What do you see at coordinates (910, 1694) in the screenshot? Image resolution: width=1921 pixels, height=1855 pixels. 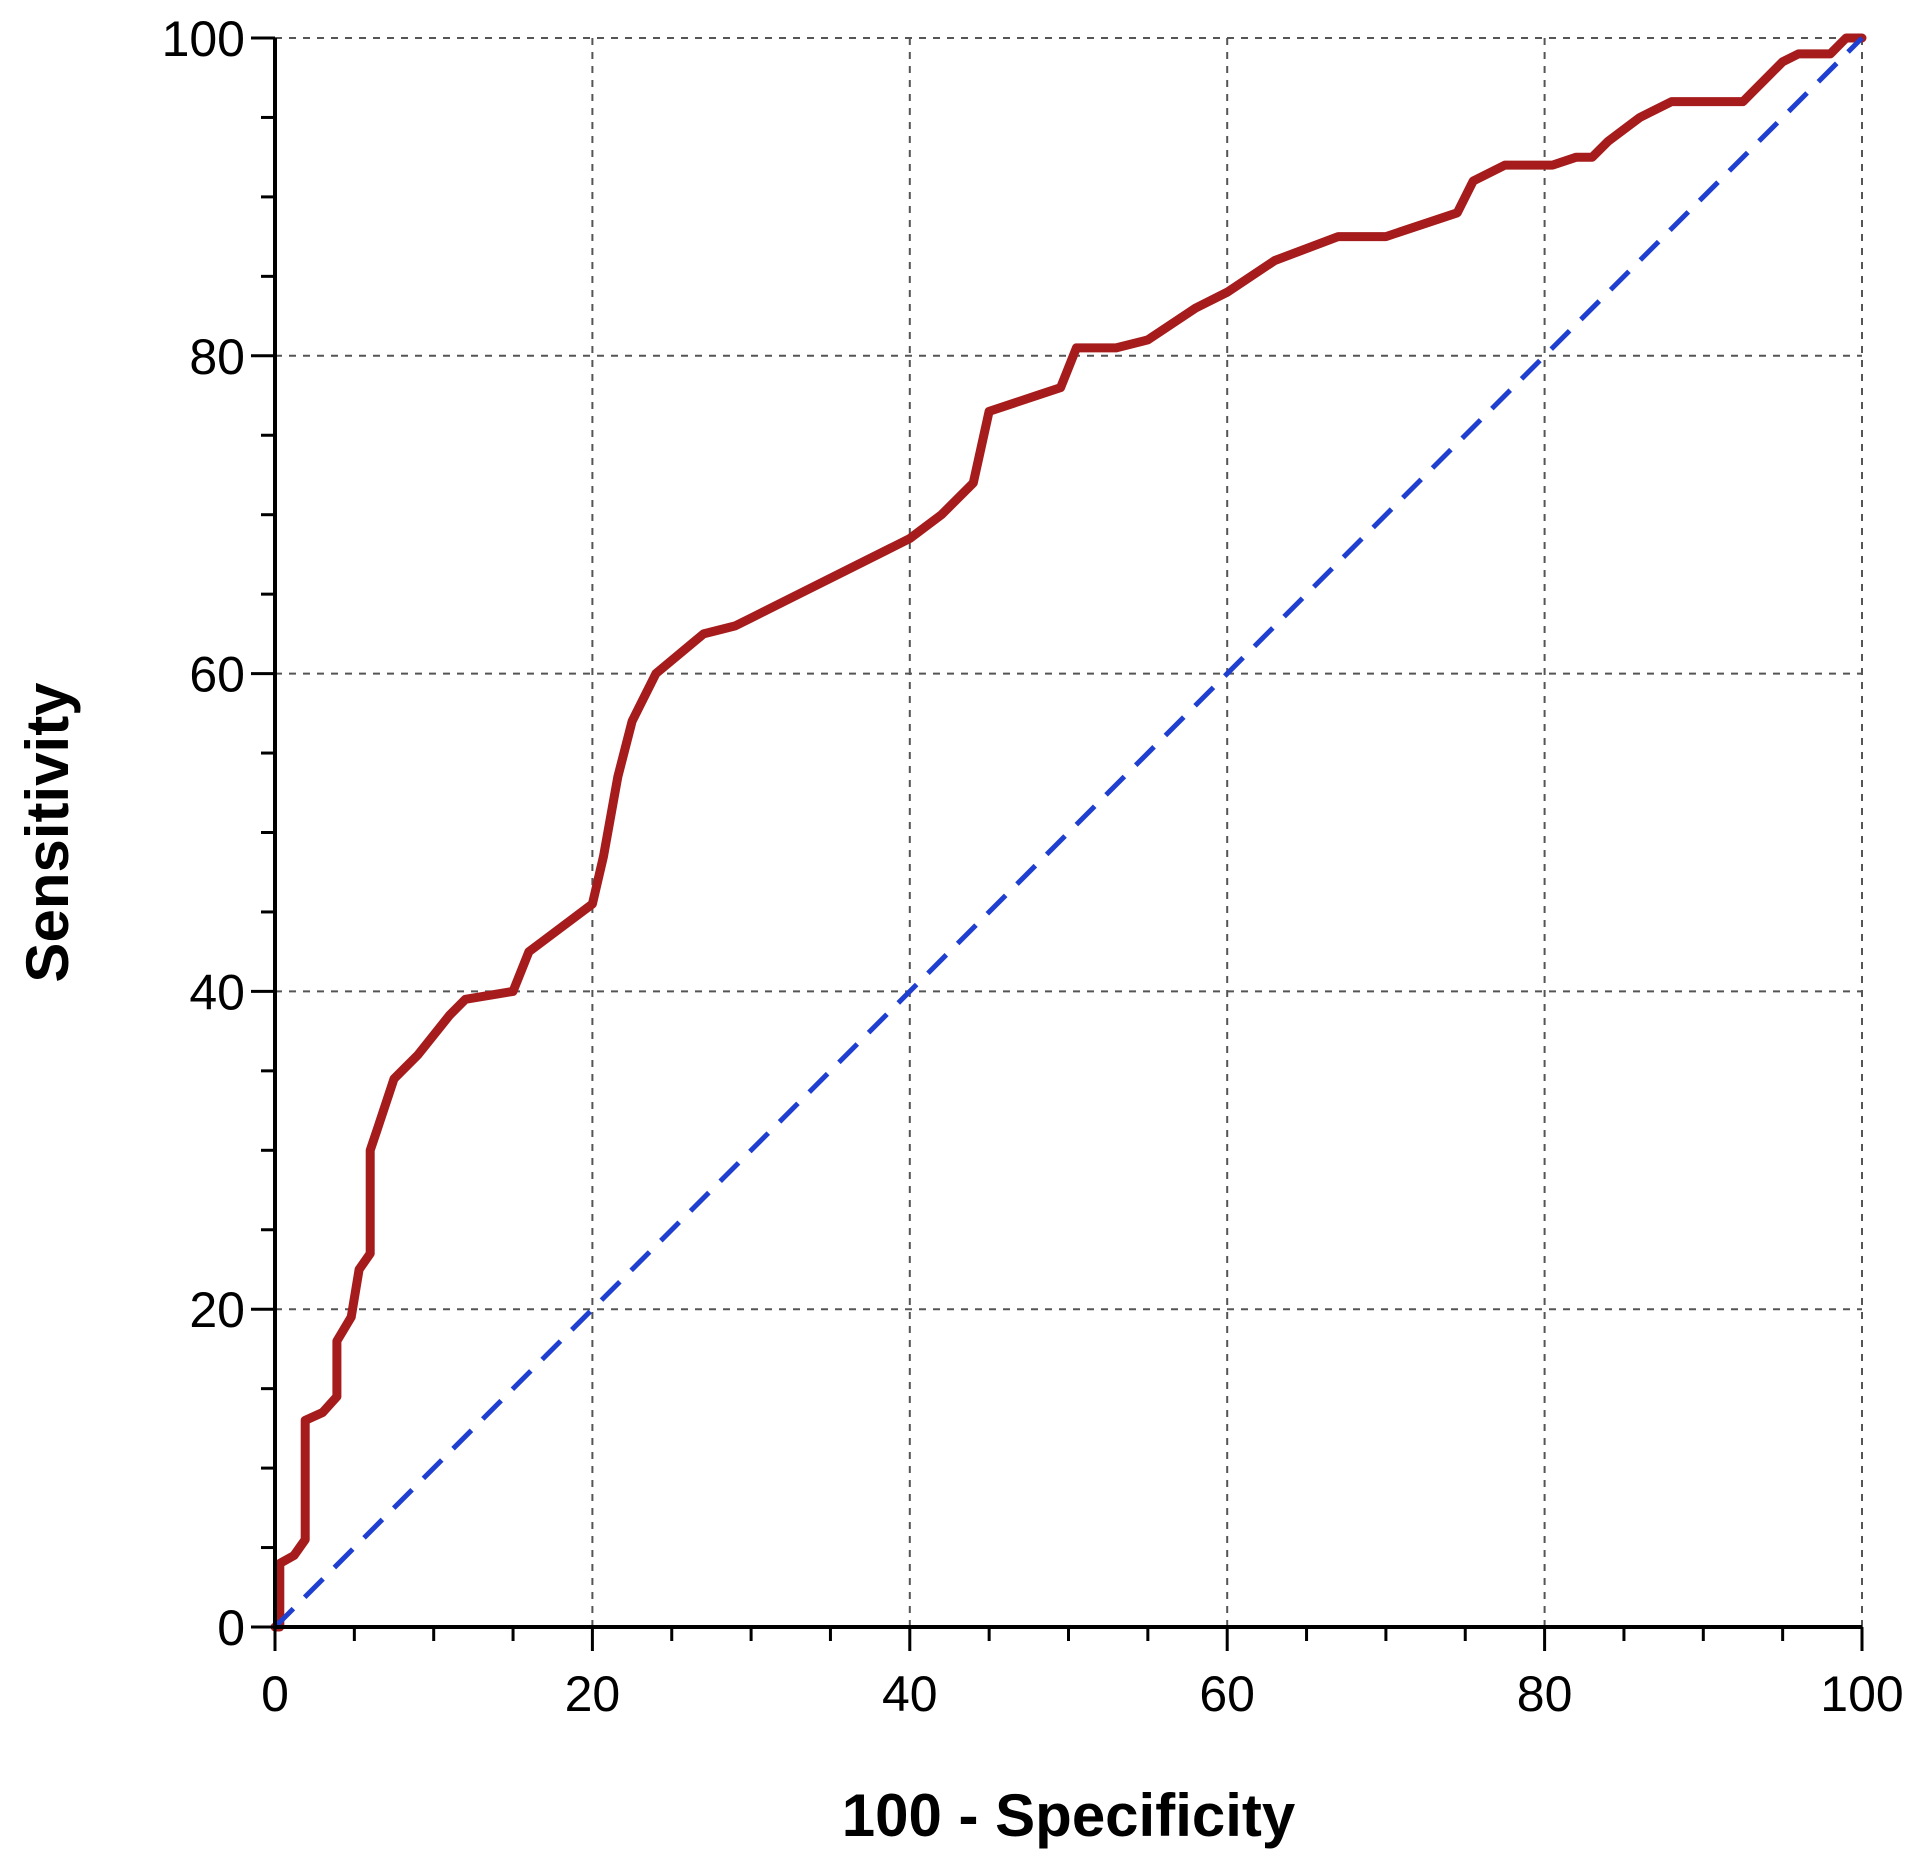 I see `x-tick-label: 40` at bounding box center [910, 1694].